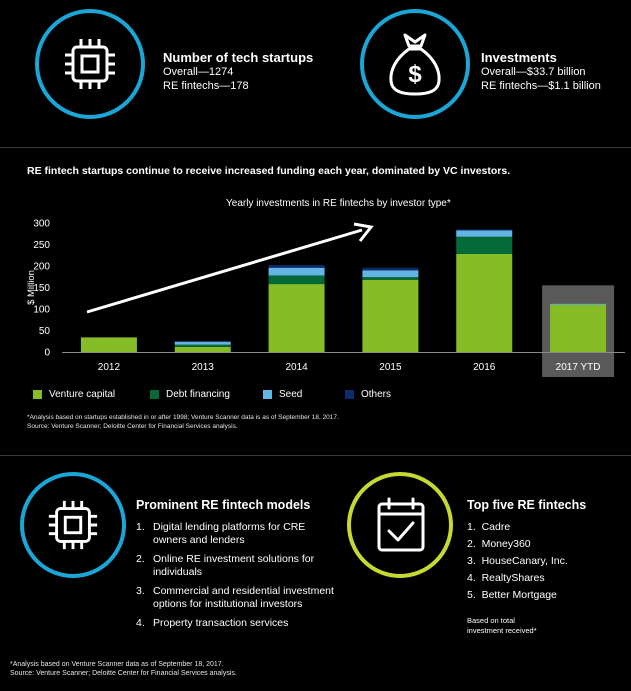  What do you see at coordinates (291, 394) in the screenshot?
I see `legend-label: Seed` at bounding box center [291, 394].